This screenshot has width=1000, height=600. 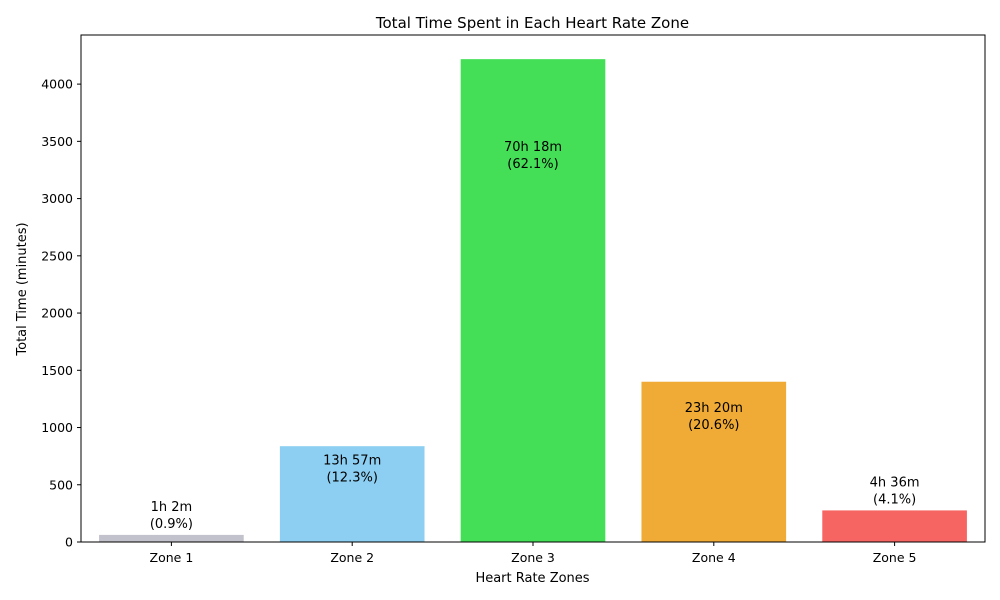 What do you see at coordinates (532, 578) in the screenshot?
I see `x-axis-label: Heart Rate Zones` at bounding box center [532, 578].